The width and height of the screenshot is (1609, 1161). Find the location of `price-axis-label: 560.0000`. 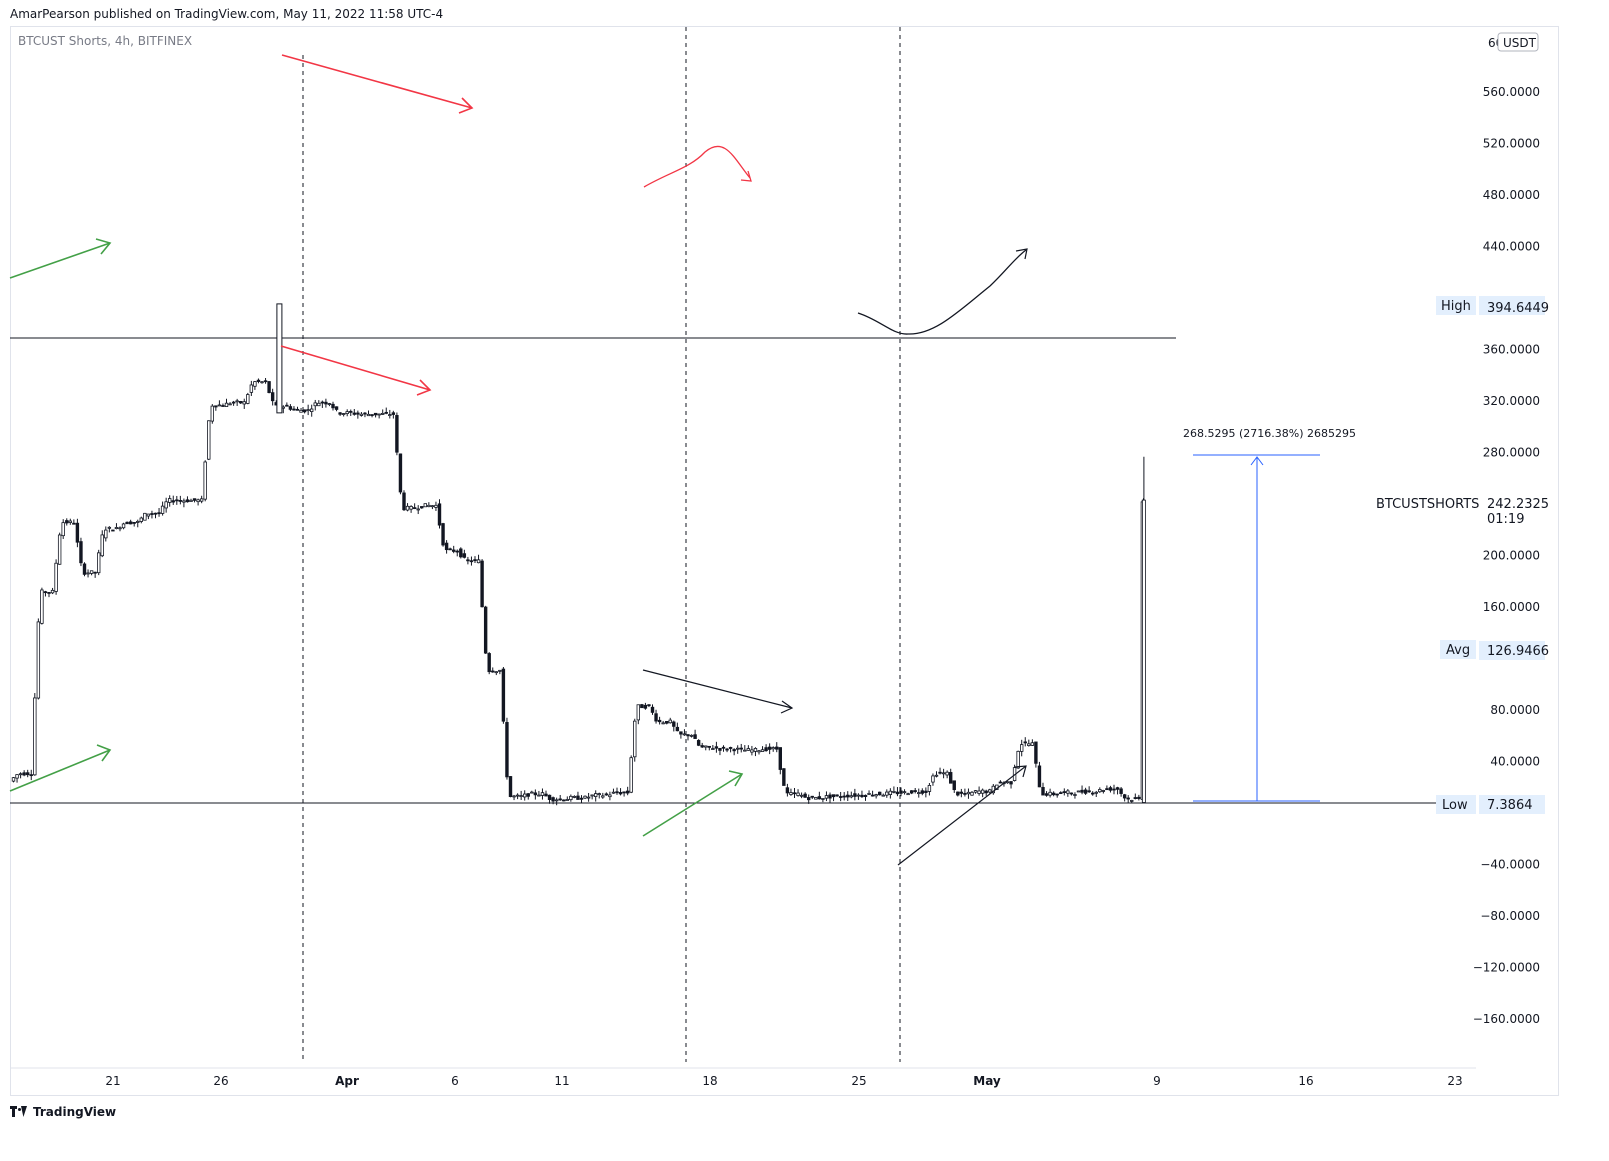

price-axis-label: 560.0000 is located at coordinates (1511, 92).